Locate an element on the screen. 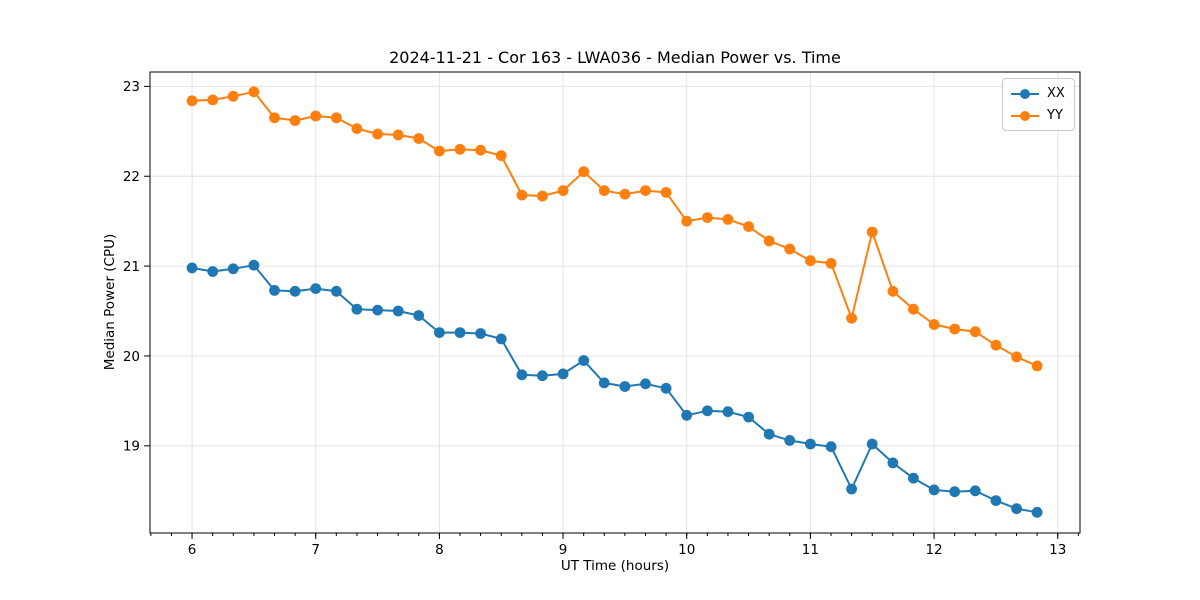 This screenshot has width=1200, height=600. legend-line-sample-YY is located at coordinates (1025, 115).